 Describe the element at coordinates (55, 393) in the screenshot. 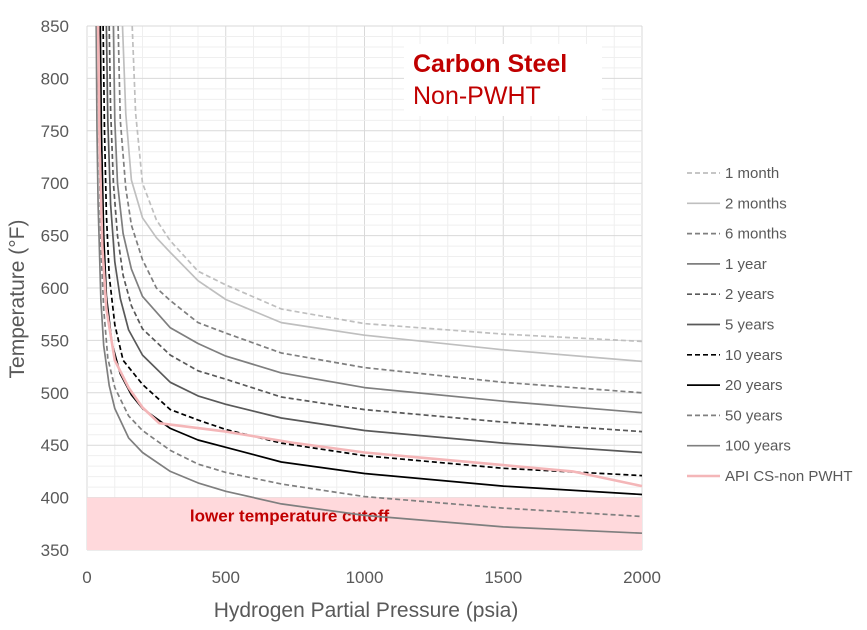

I see `y-tick-label: 500` at that location.